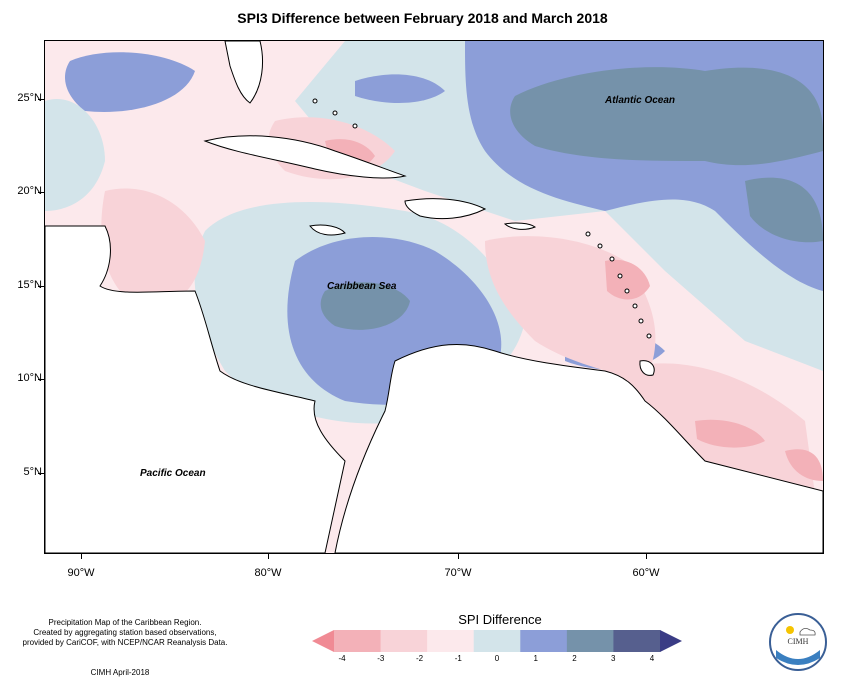  Describe the element at coordinates (81, 556) in the screenshot. I see `x-tick-90w` at that location.